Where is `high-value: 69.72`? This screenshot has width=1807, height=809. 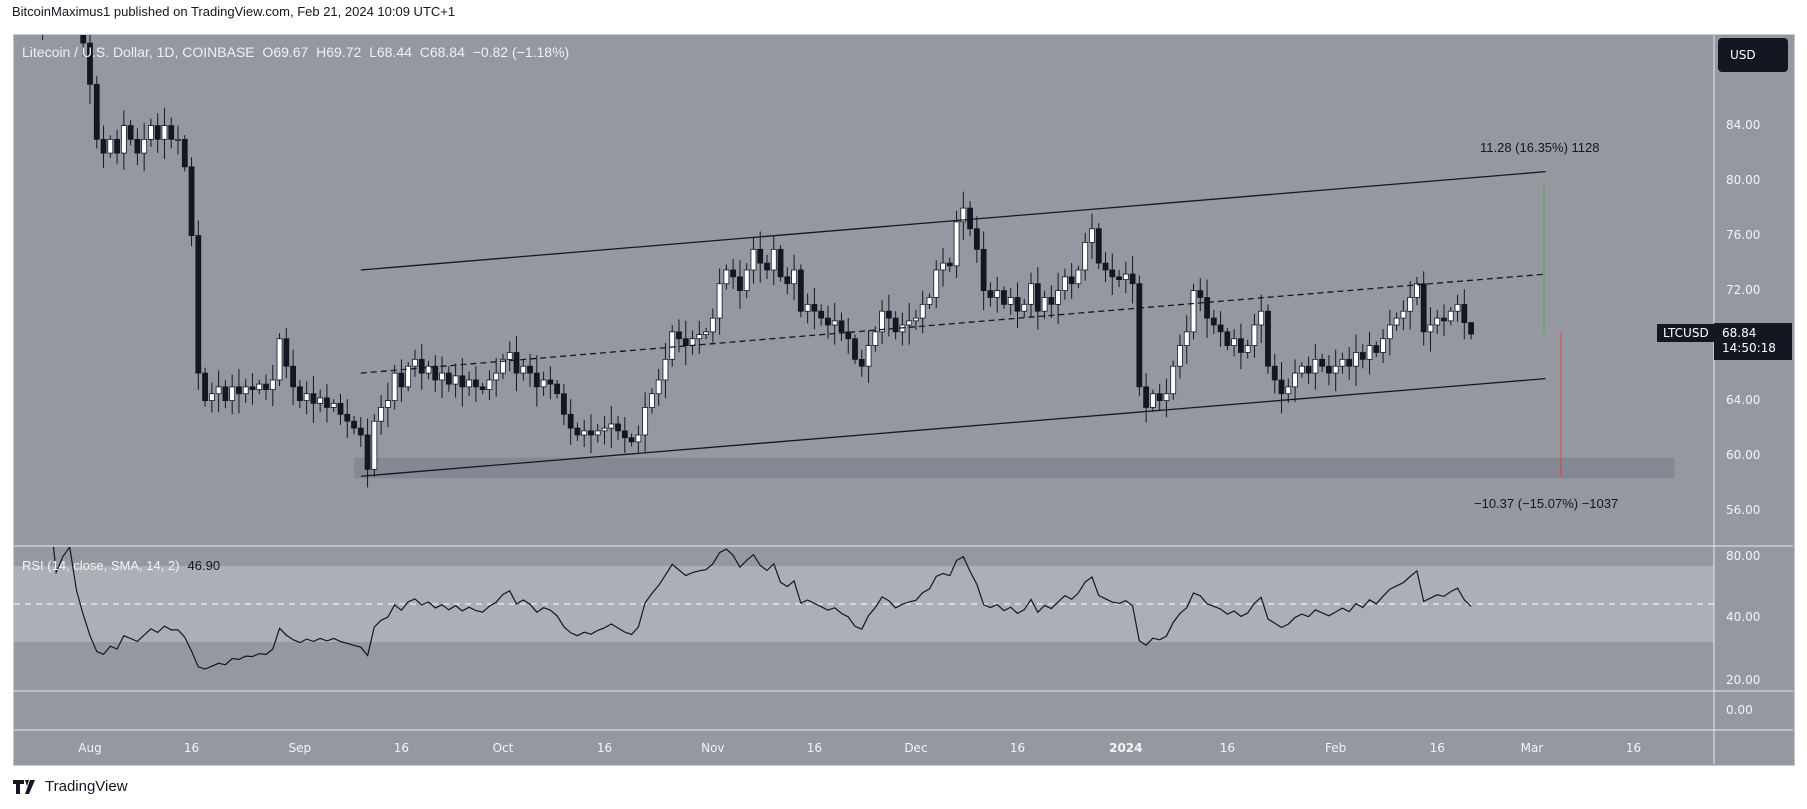
high-value: 69.72 is located at coordinates (344, 52).